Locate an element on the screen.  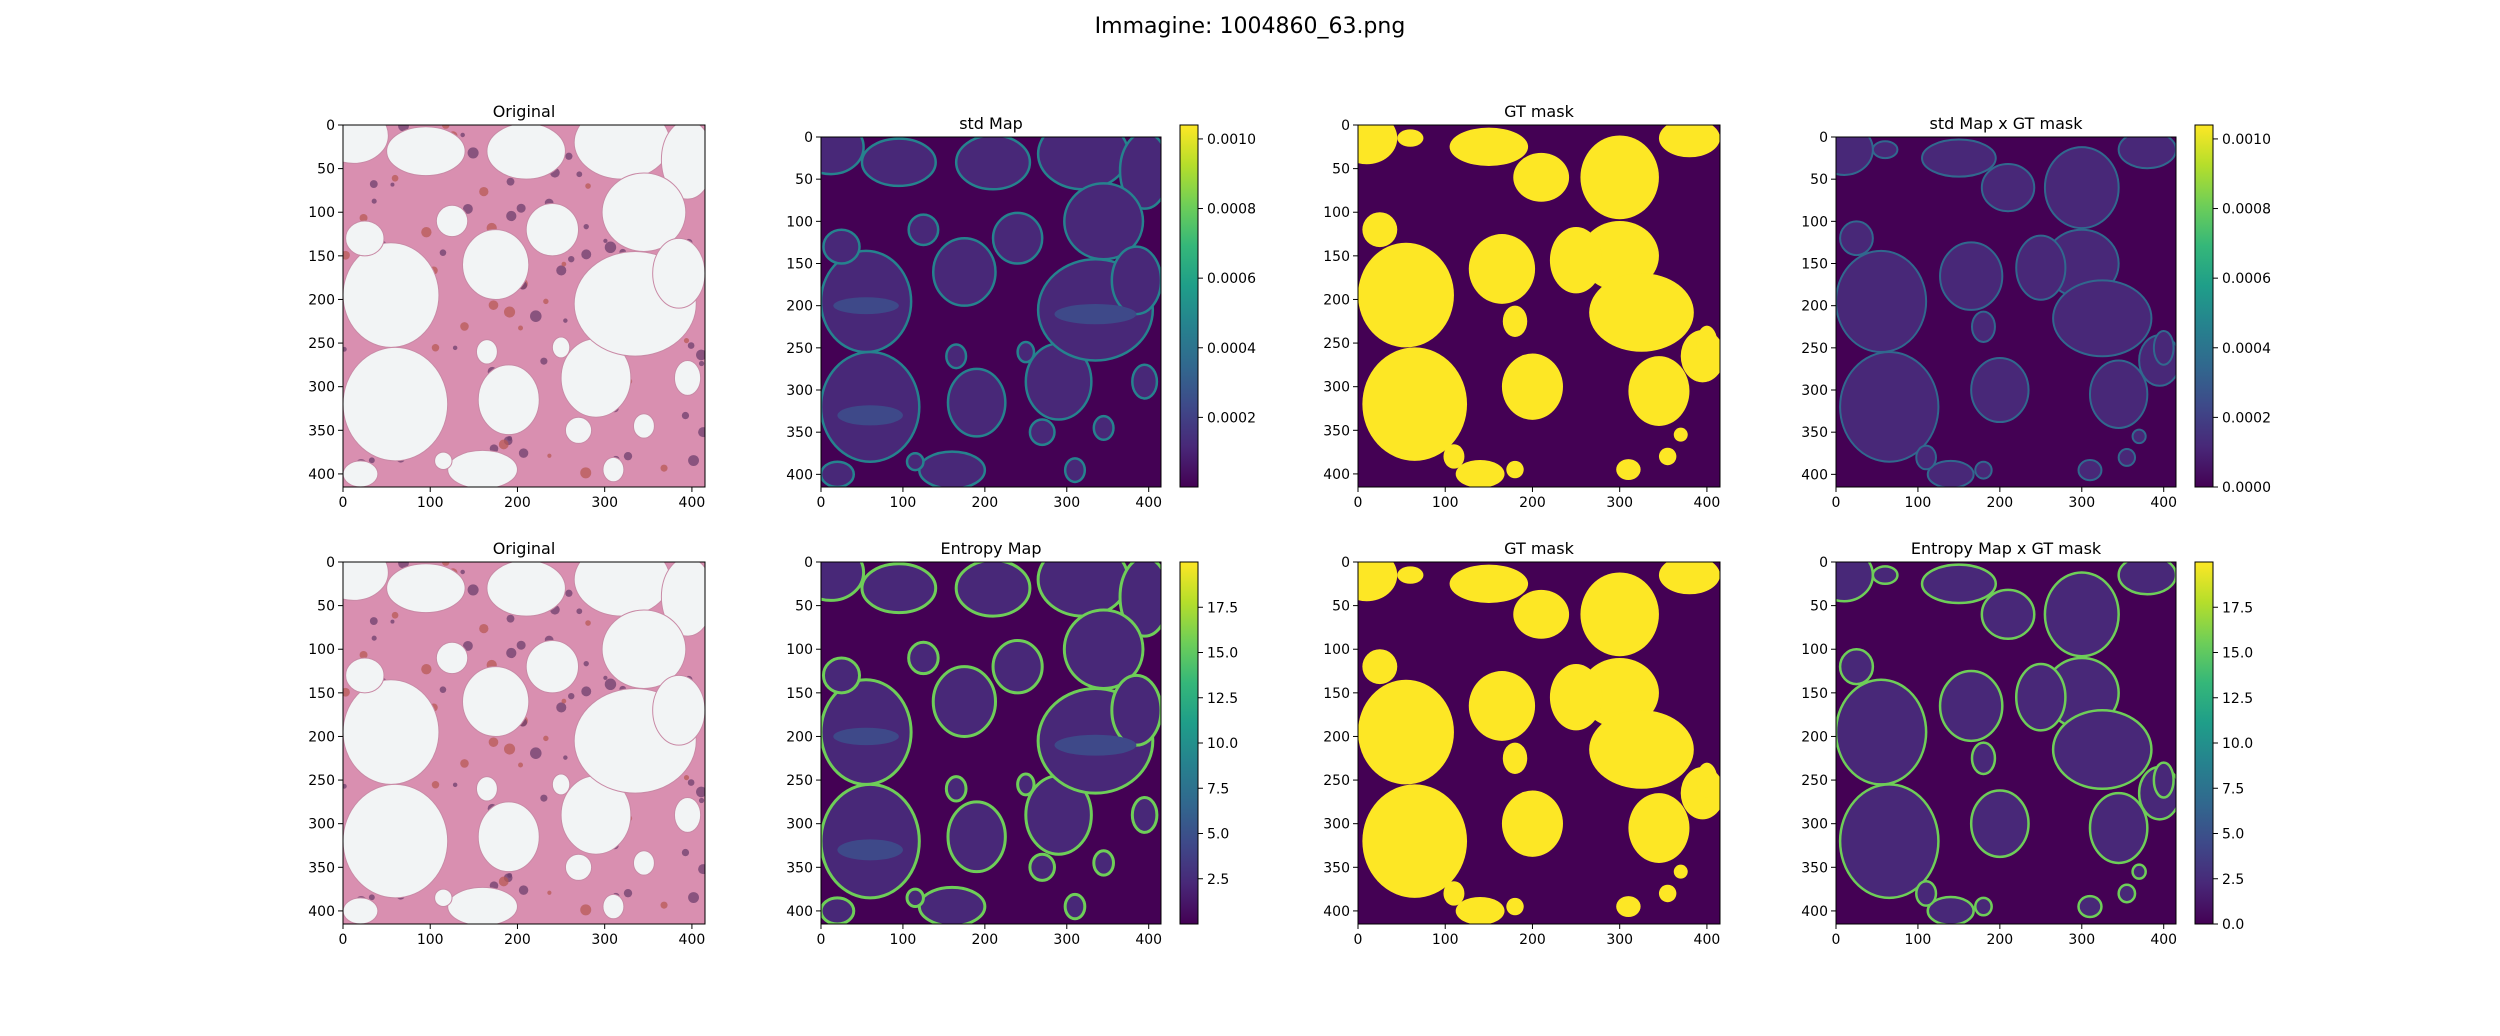
axes-frame is located at coordinates (524, 743).